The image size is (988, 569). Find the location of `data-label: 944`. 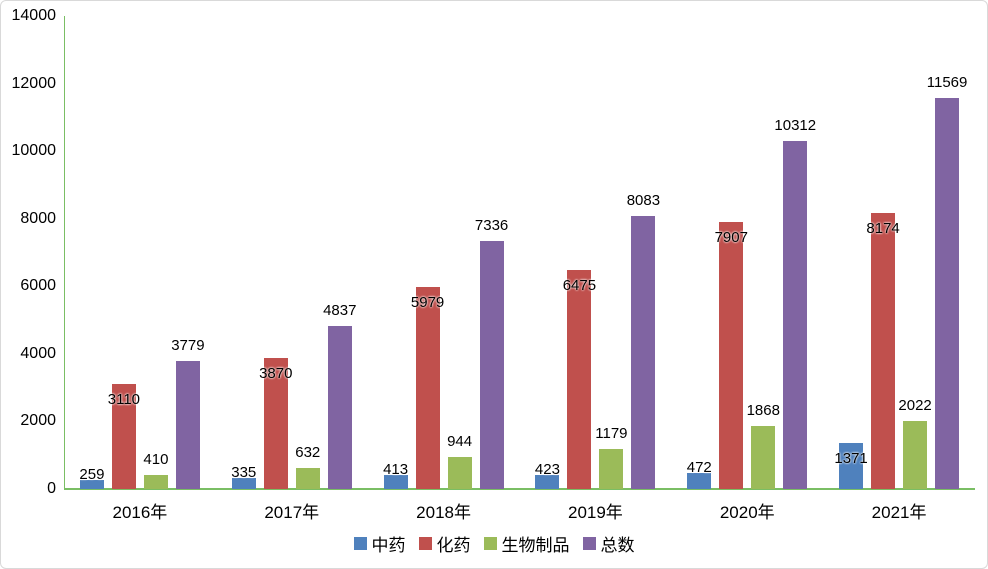

data-label: 944 is located at coordinates (460, 442).